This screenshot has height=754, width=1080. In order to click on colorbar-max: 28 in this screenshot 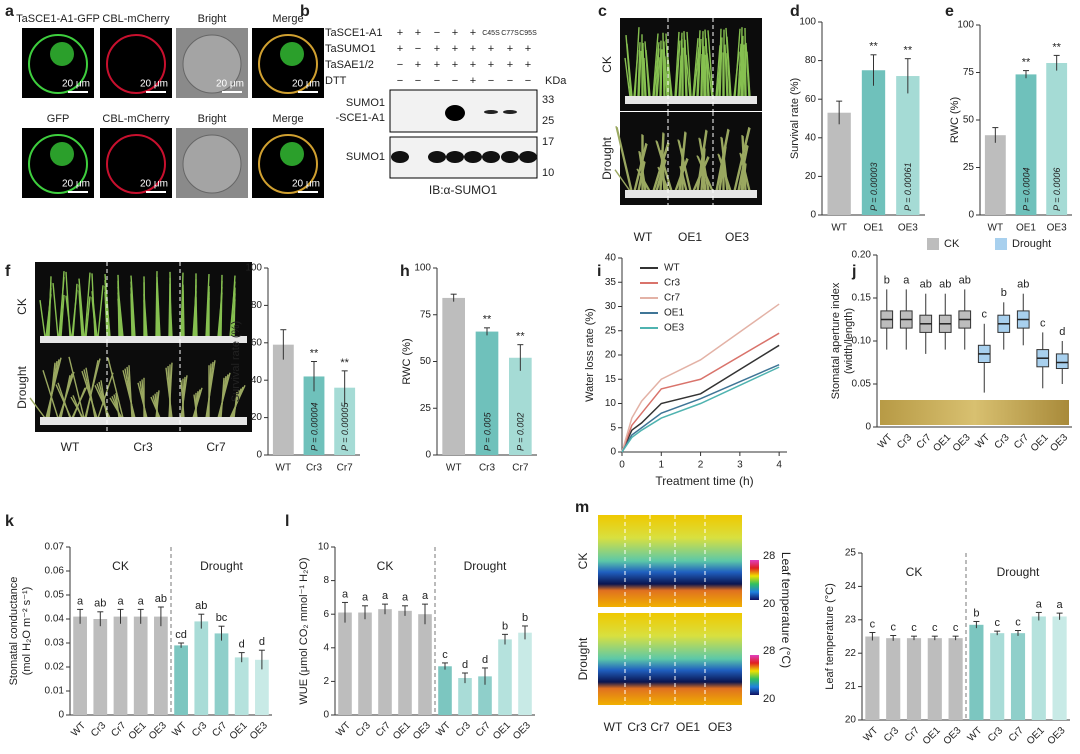, I will do `click(769, 556)`.